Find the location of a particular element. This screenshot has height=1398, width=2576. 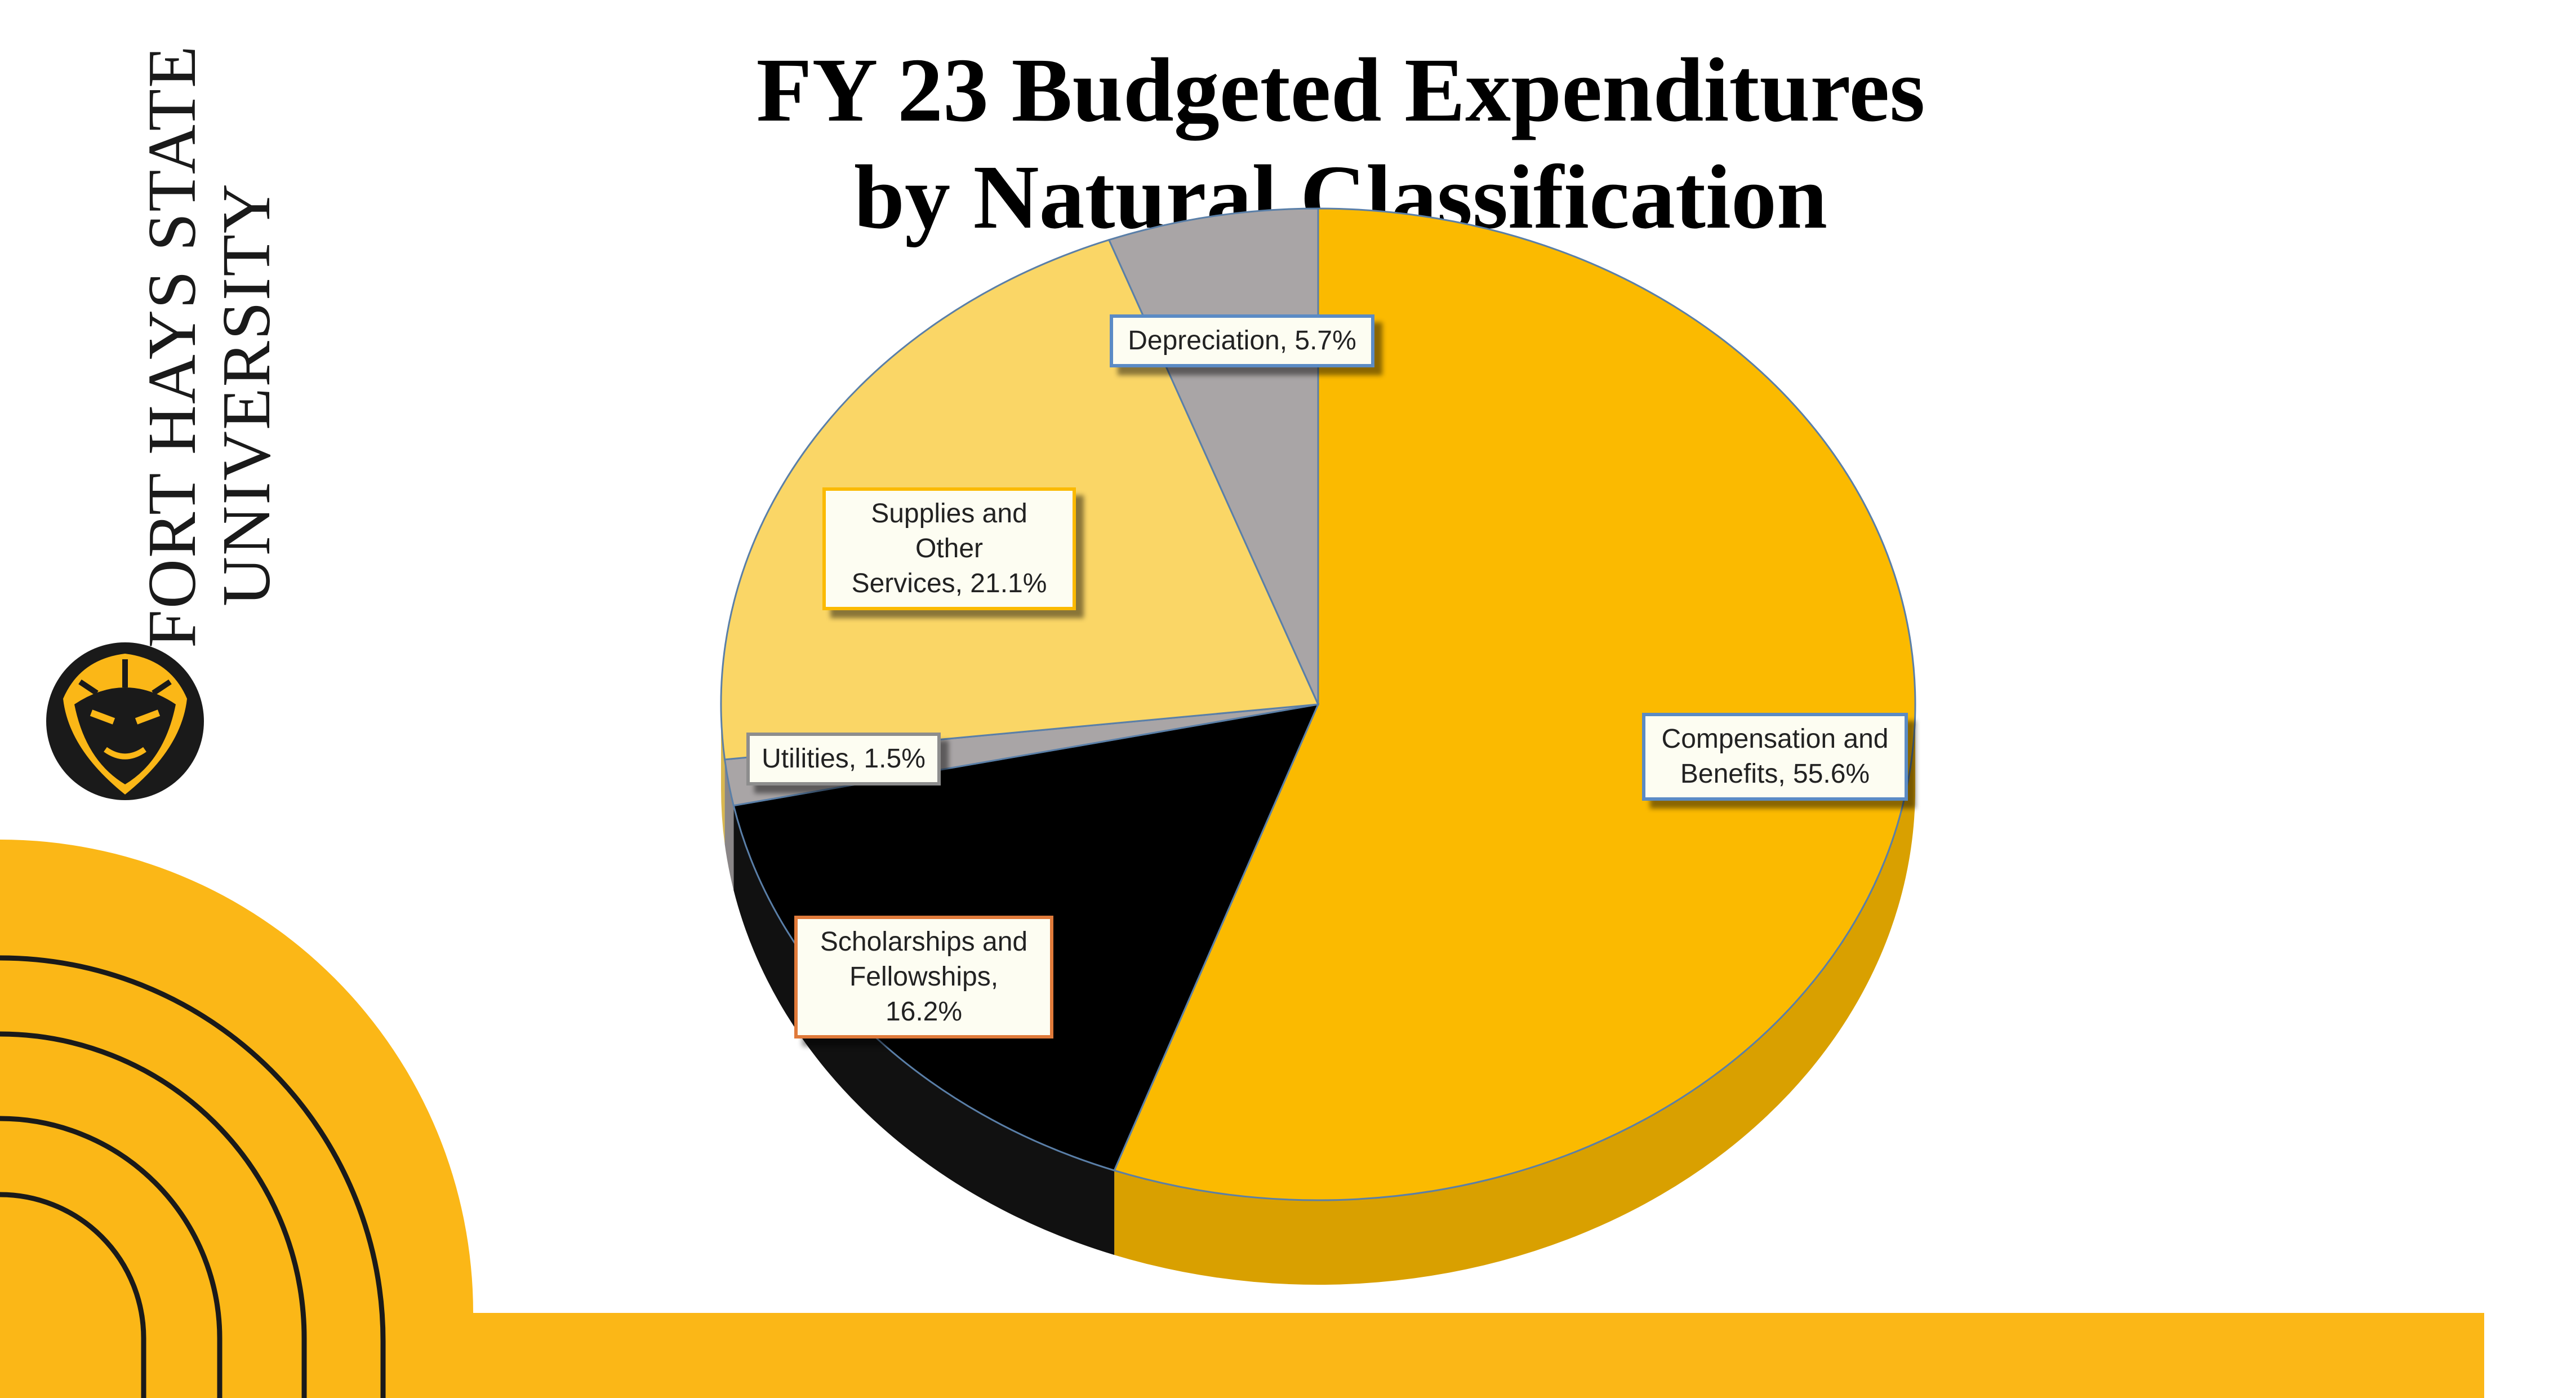

slice-label-scholarships: Scholarships and Fellowships, 16.2% is located at coordinates (923, 977).